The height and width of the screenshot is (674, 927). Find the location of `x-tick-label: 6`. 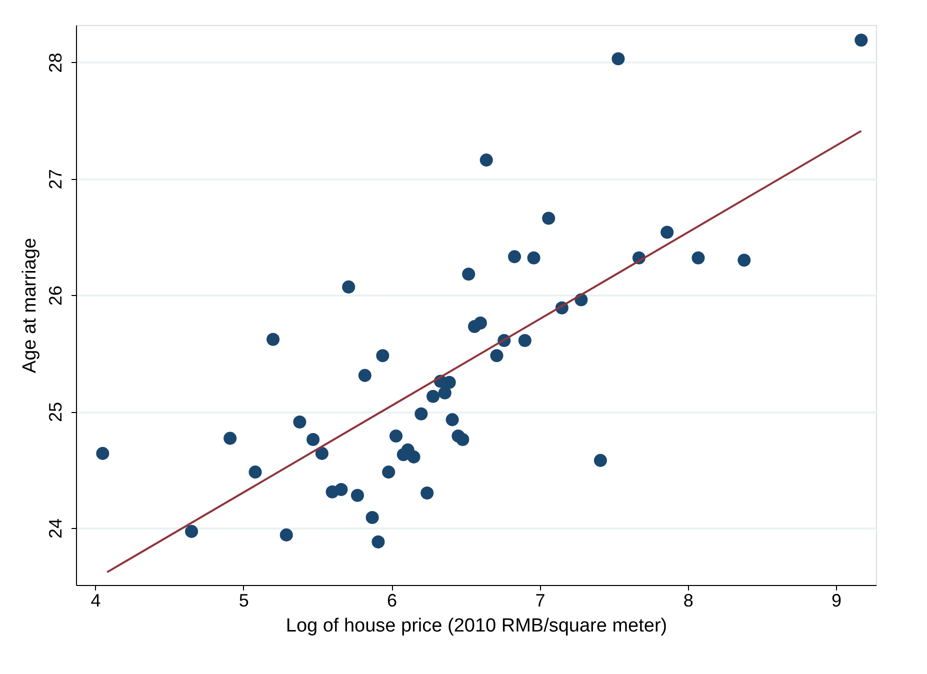

x-tick-label: 6 is located at coordinates (392, 600).